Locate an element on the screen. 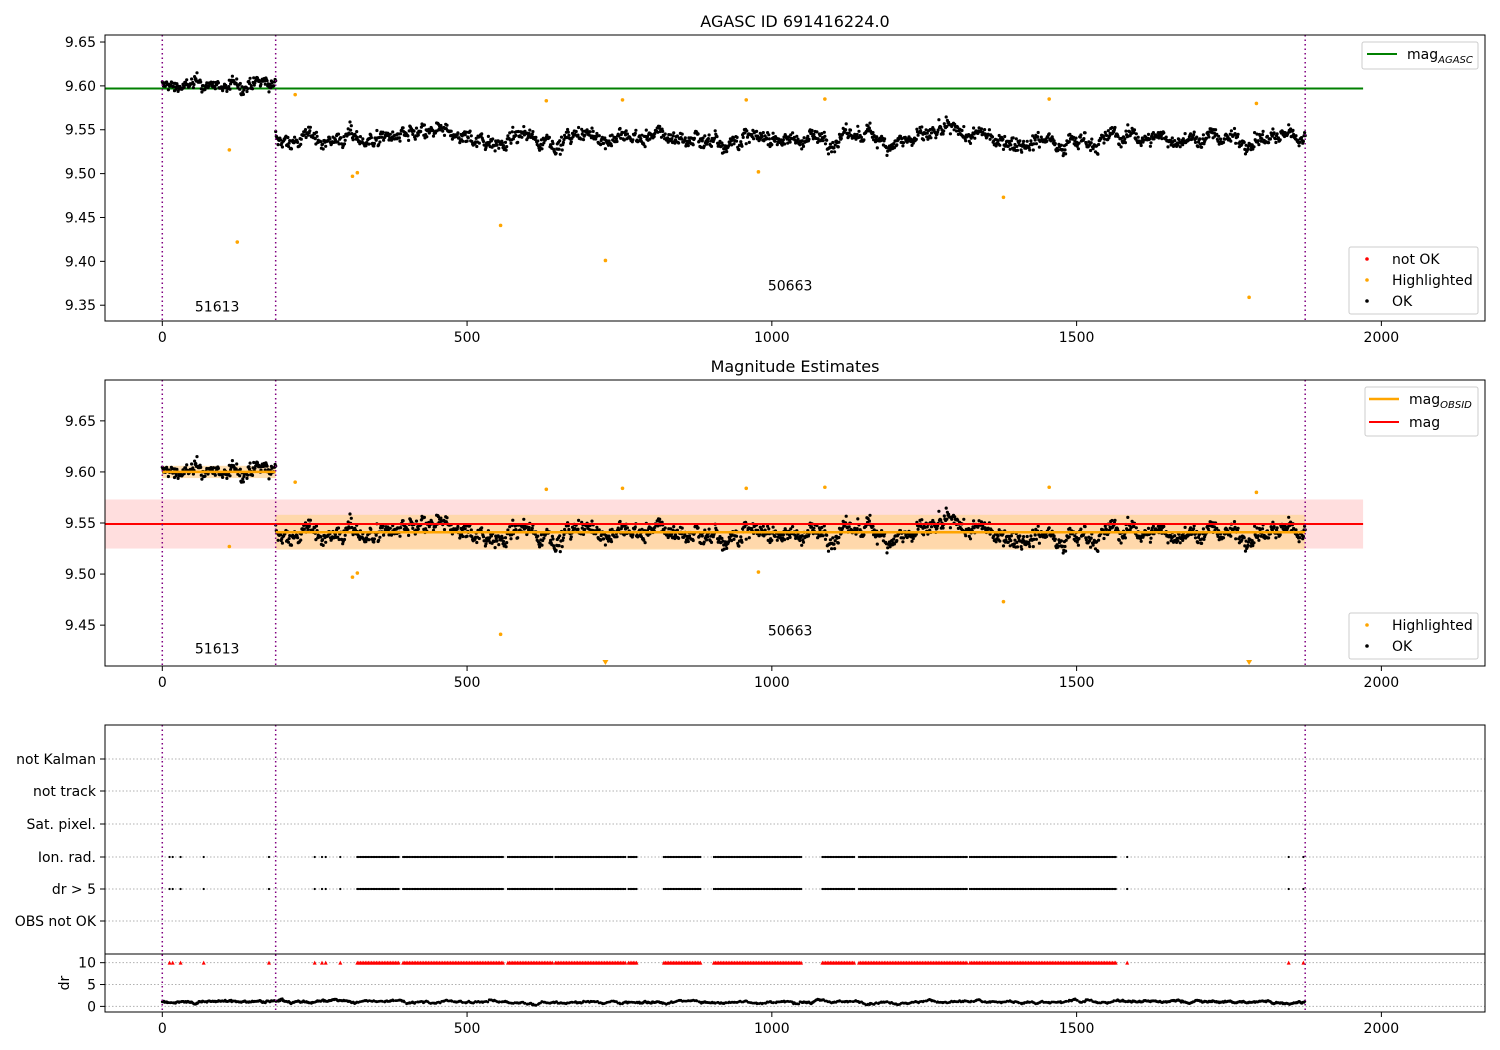 The height and width of the screenshot is (1050, 1500). panel-1-ytick-label: 9.35 is located at coordinates (80, 306).